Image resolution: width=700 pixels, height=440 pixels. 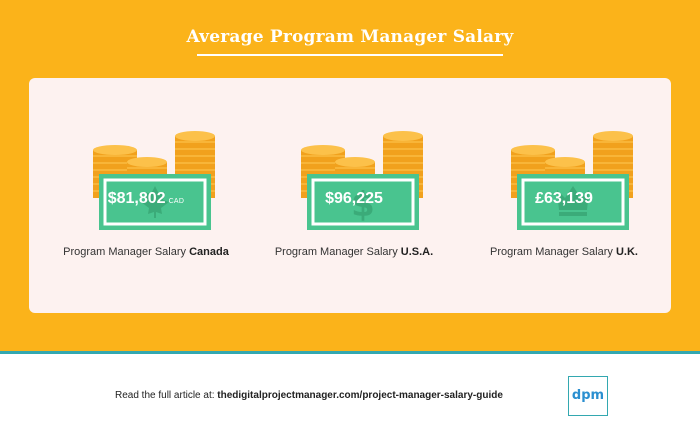 I want to click on salary-caption: Program Manager Salary U.K., so click(x=564, y=252).